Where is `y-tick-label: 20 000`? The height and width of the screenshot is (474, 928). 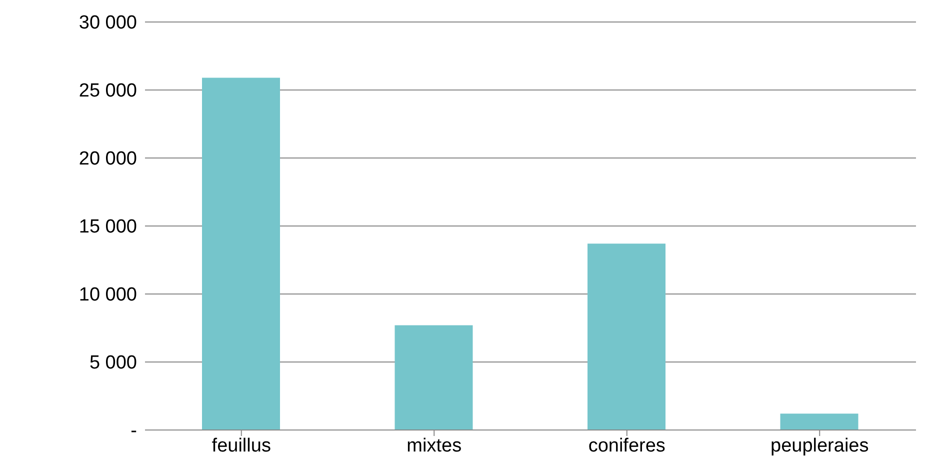 y-tick-label: 20 000 is located at coordinates (107, 159).